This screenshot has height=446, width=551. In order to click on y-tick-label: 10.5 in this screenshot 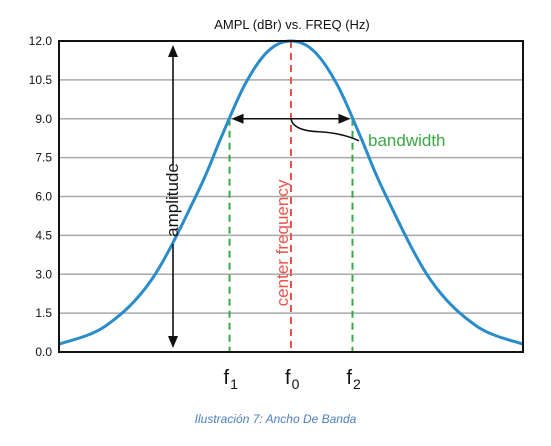, I will do `click(41, 80)`.